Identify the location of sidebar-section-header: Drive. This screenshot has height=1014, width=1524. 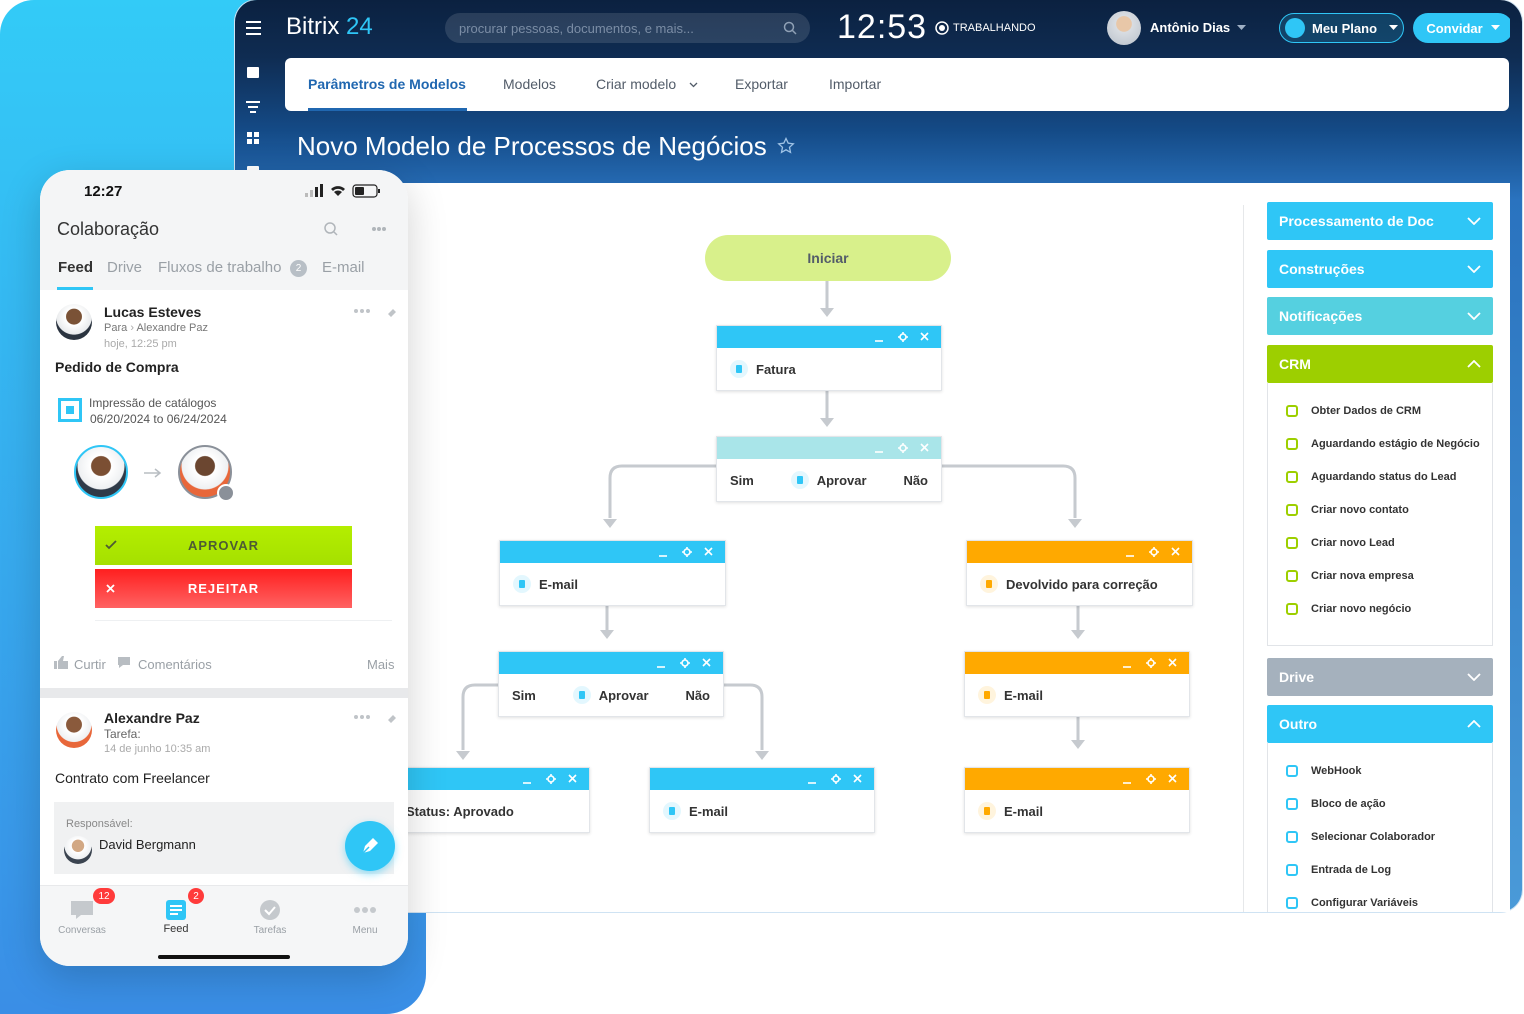
(1380, 676).